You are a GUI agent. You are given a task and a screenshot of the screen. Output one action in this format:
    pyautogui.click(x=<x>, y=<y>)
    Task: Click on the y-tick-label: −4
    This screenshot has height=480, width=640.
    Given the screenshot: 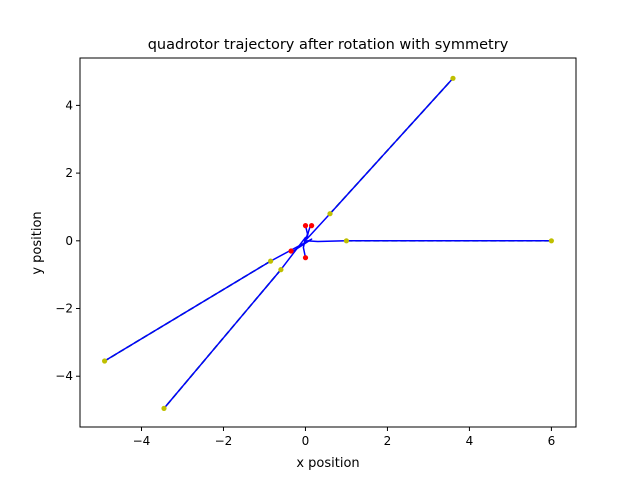 What is the action you would take?
    pyautogui.click(x=64, y=376)
    